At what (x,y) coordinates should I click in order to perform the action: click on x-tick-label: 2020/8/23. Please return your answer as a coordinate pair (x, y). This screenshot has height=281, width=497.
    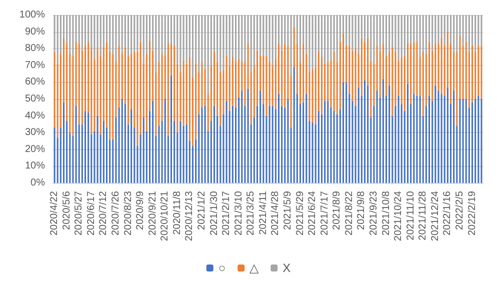
    Looking at the image, I should click on (128, 213).